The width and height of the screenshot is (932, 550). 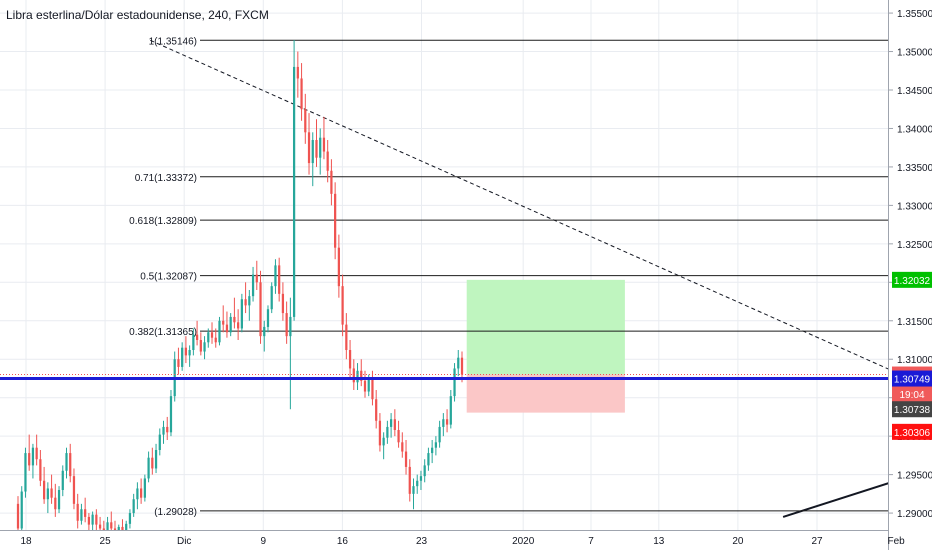 I want to click on solid-trendline, so click(x=857, y=493).